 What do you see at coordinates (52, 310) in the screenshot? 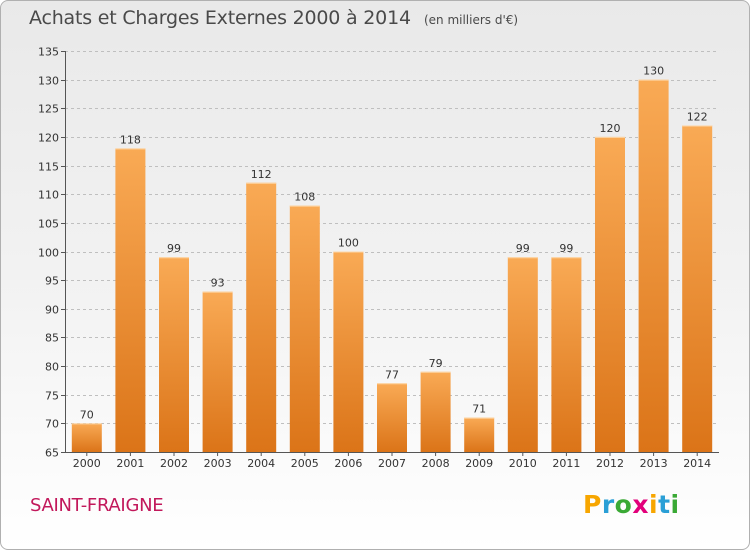
I see `y-tick-label: 90` at bounding box center [52, 310].